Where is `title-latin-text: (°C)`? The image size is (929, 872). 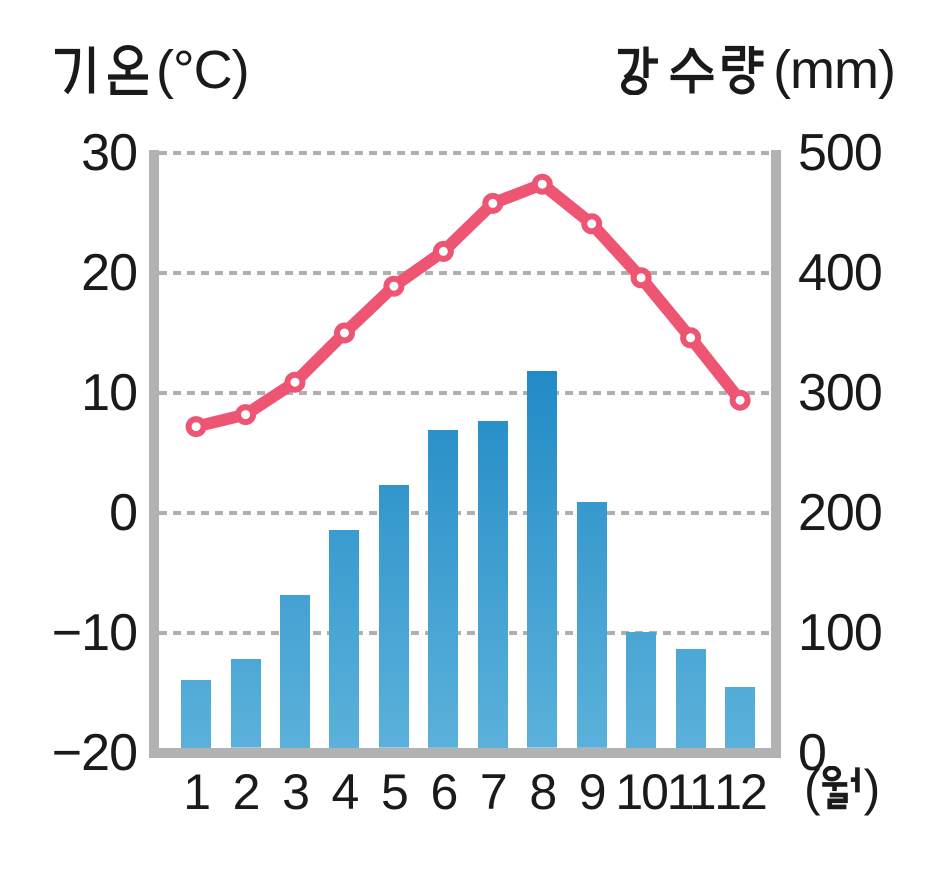
title-latin-text: (°C) is located at coordinates (203, 70).